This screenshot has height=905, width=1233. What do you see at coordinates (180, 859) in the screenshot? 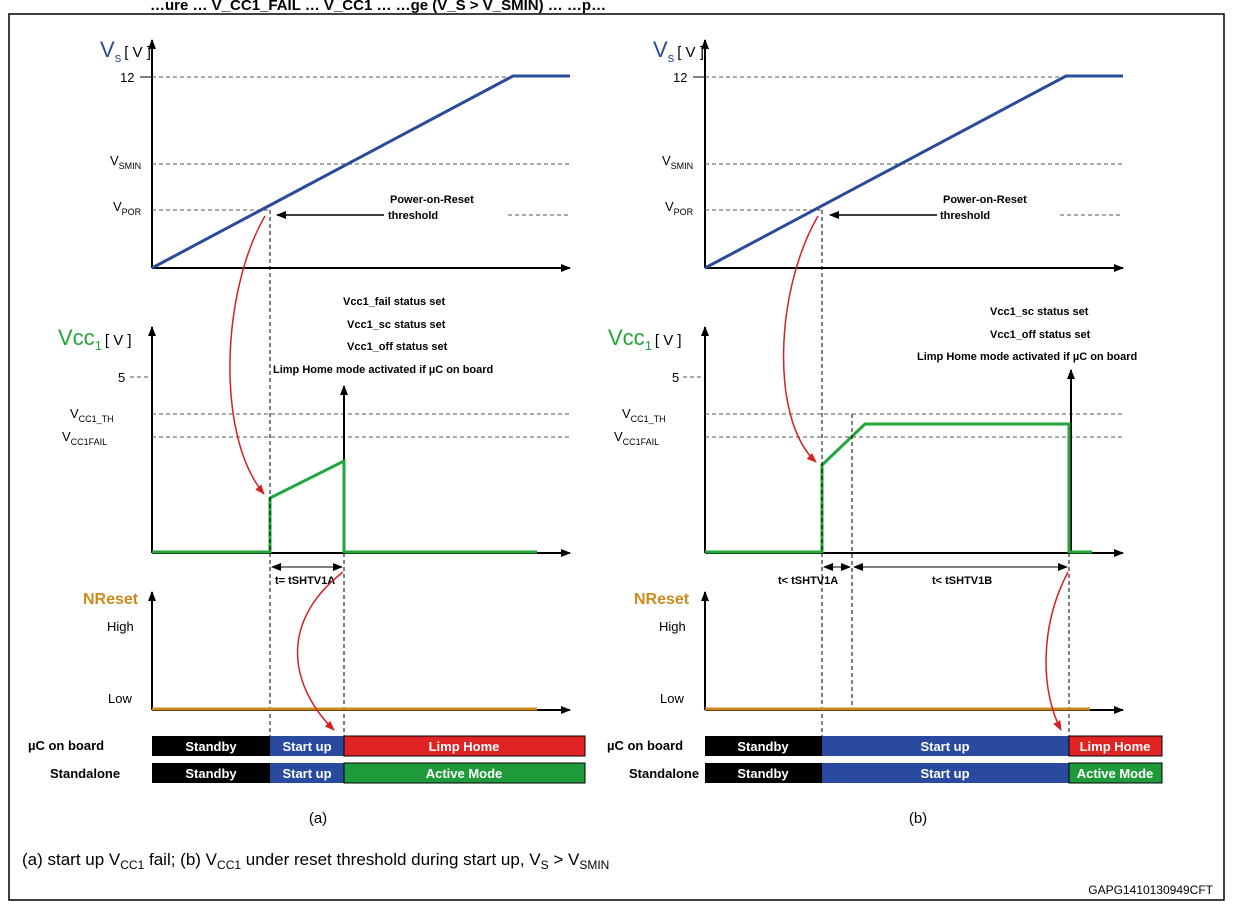
I see `caption-p2: fail; (b) V` at bounding box center [180, 859].